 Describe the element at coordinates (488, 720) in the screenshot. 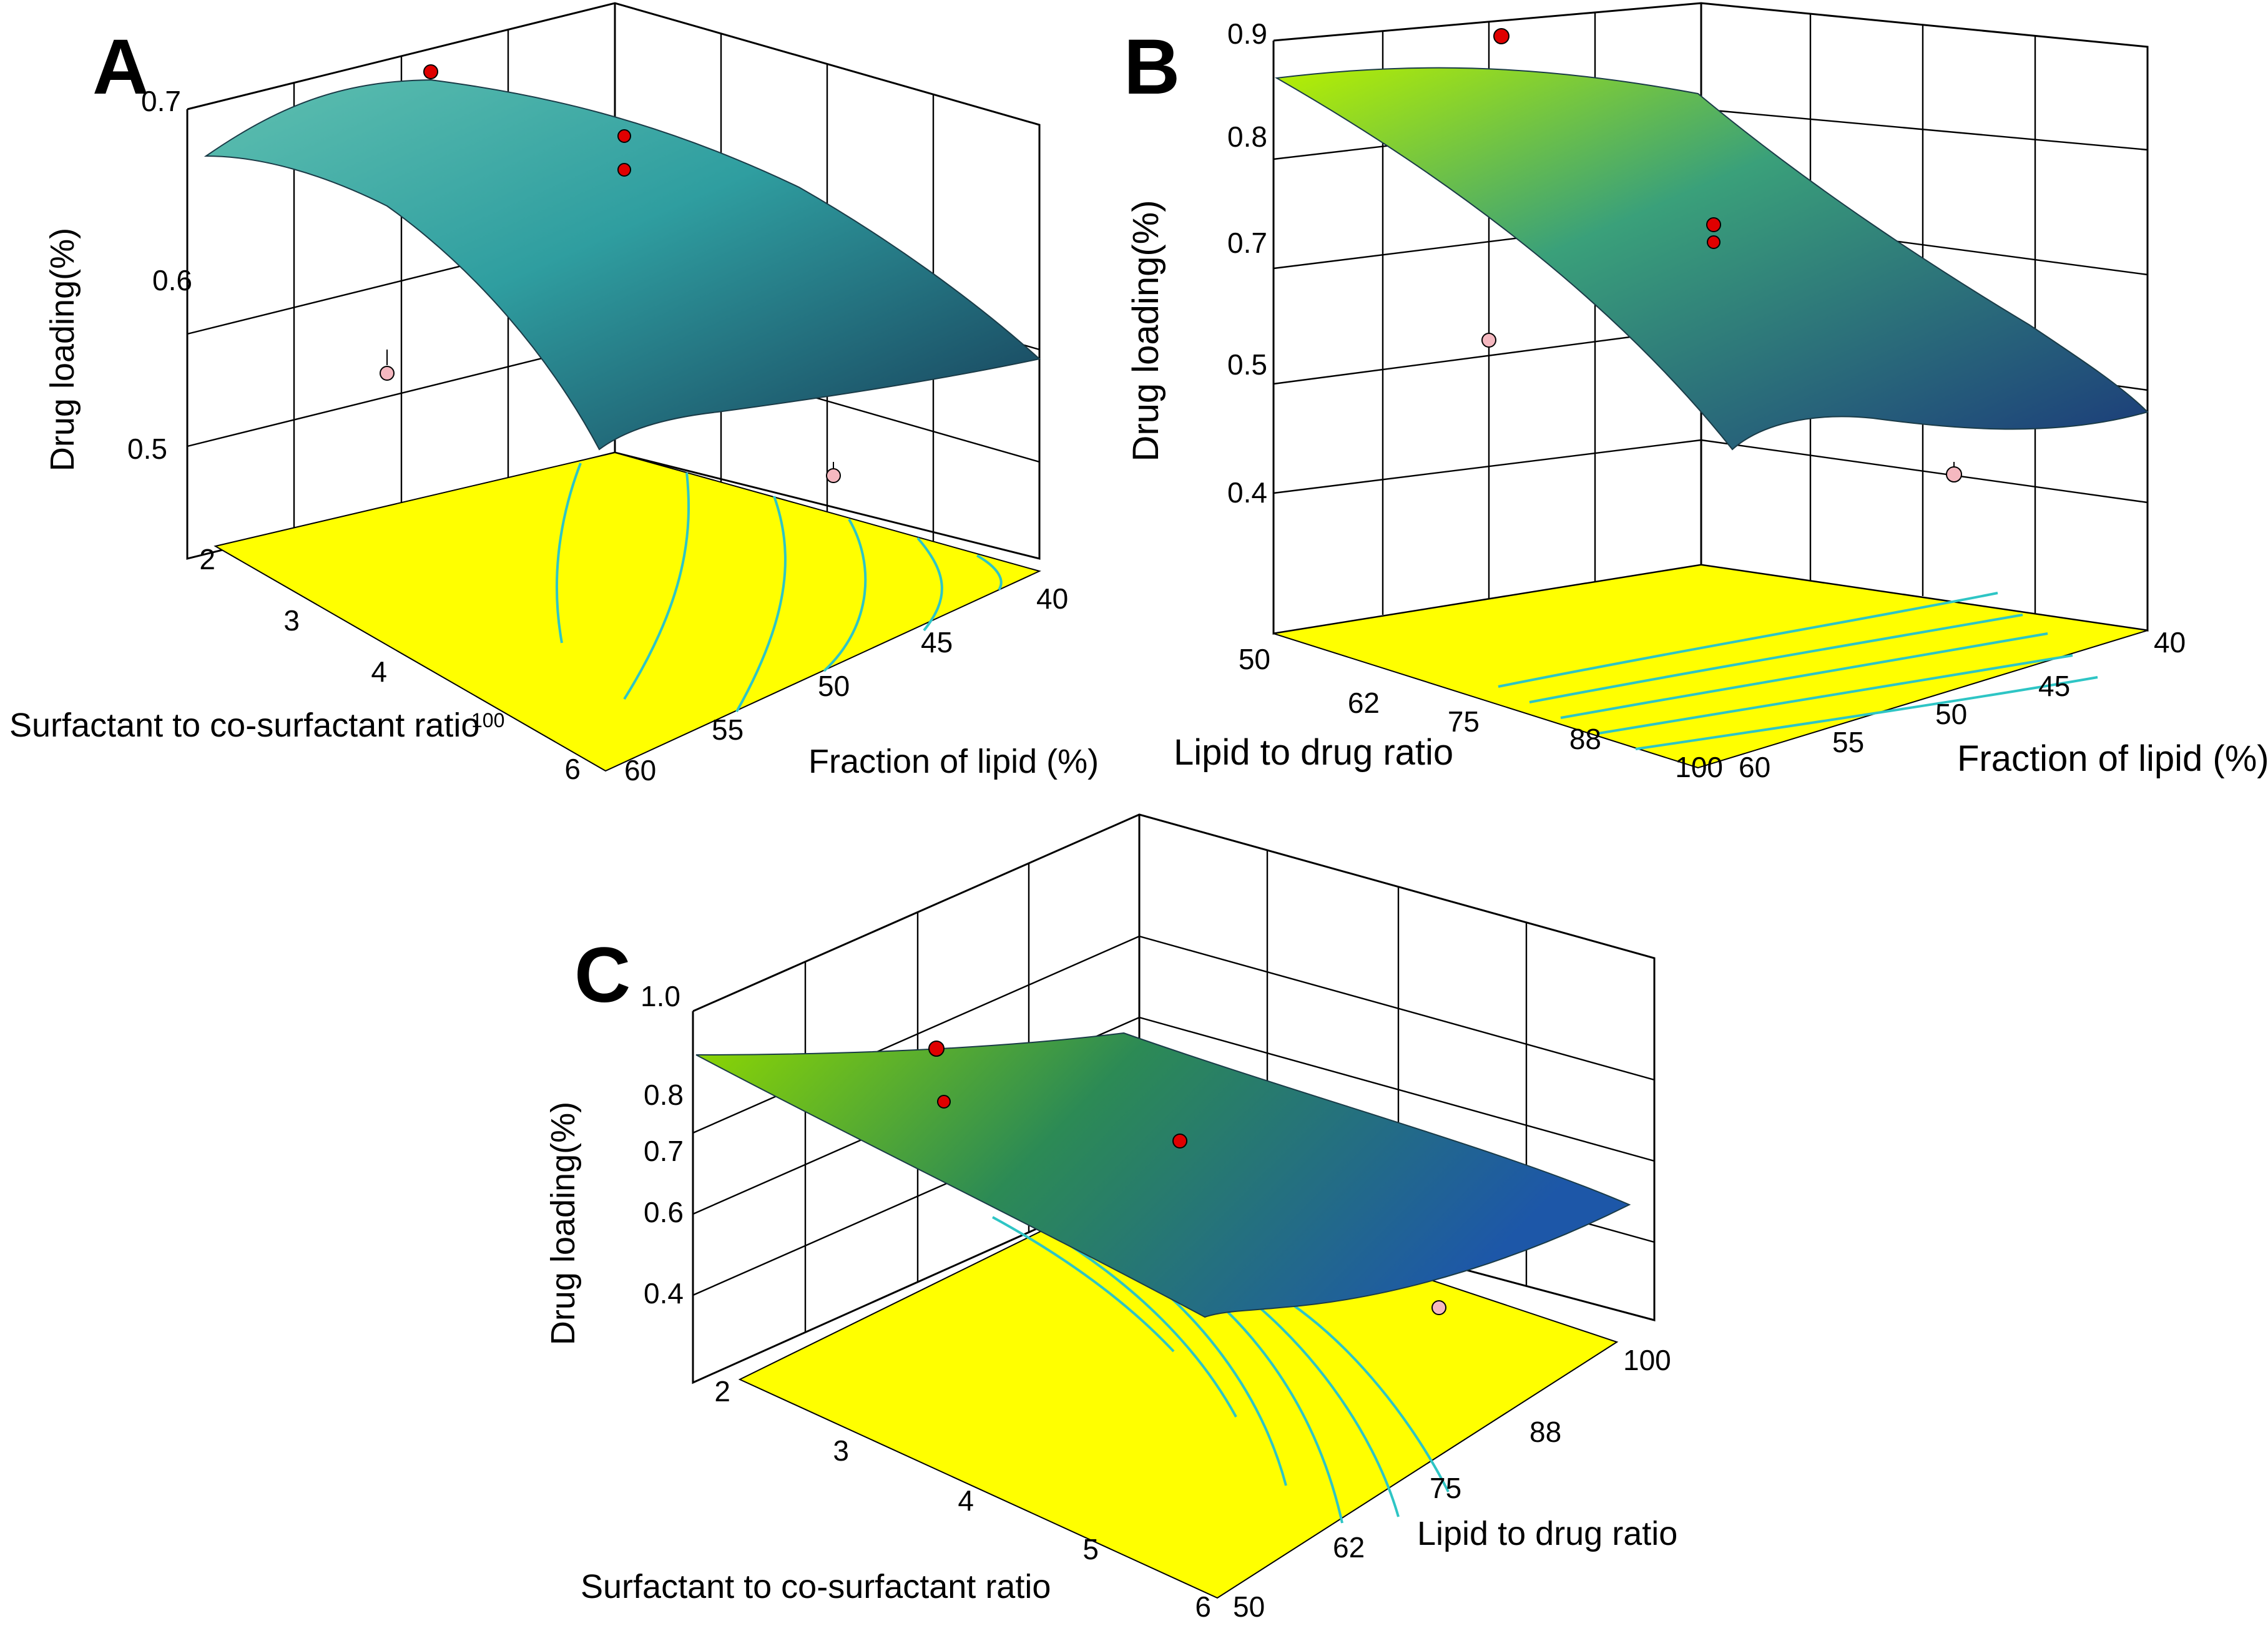

I see `panel-a-stray-label: 100` at that location.